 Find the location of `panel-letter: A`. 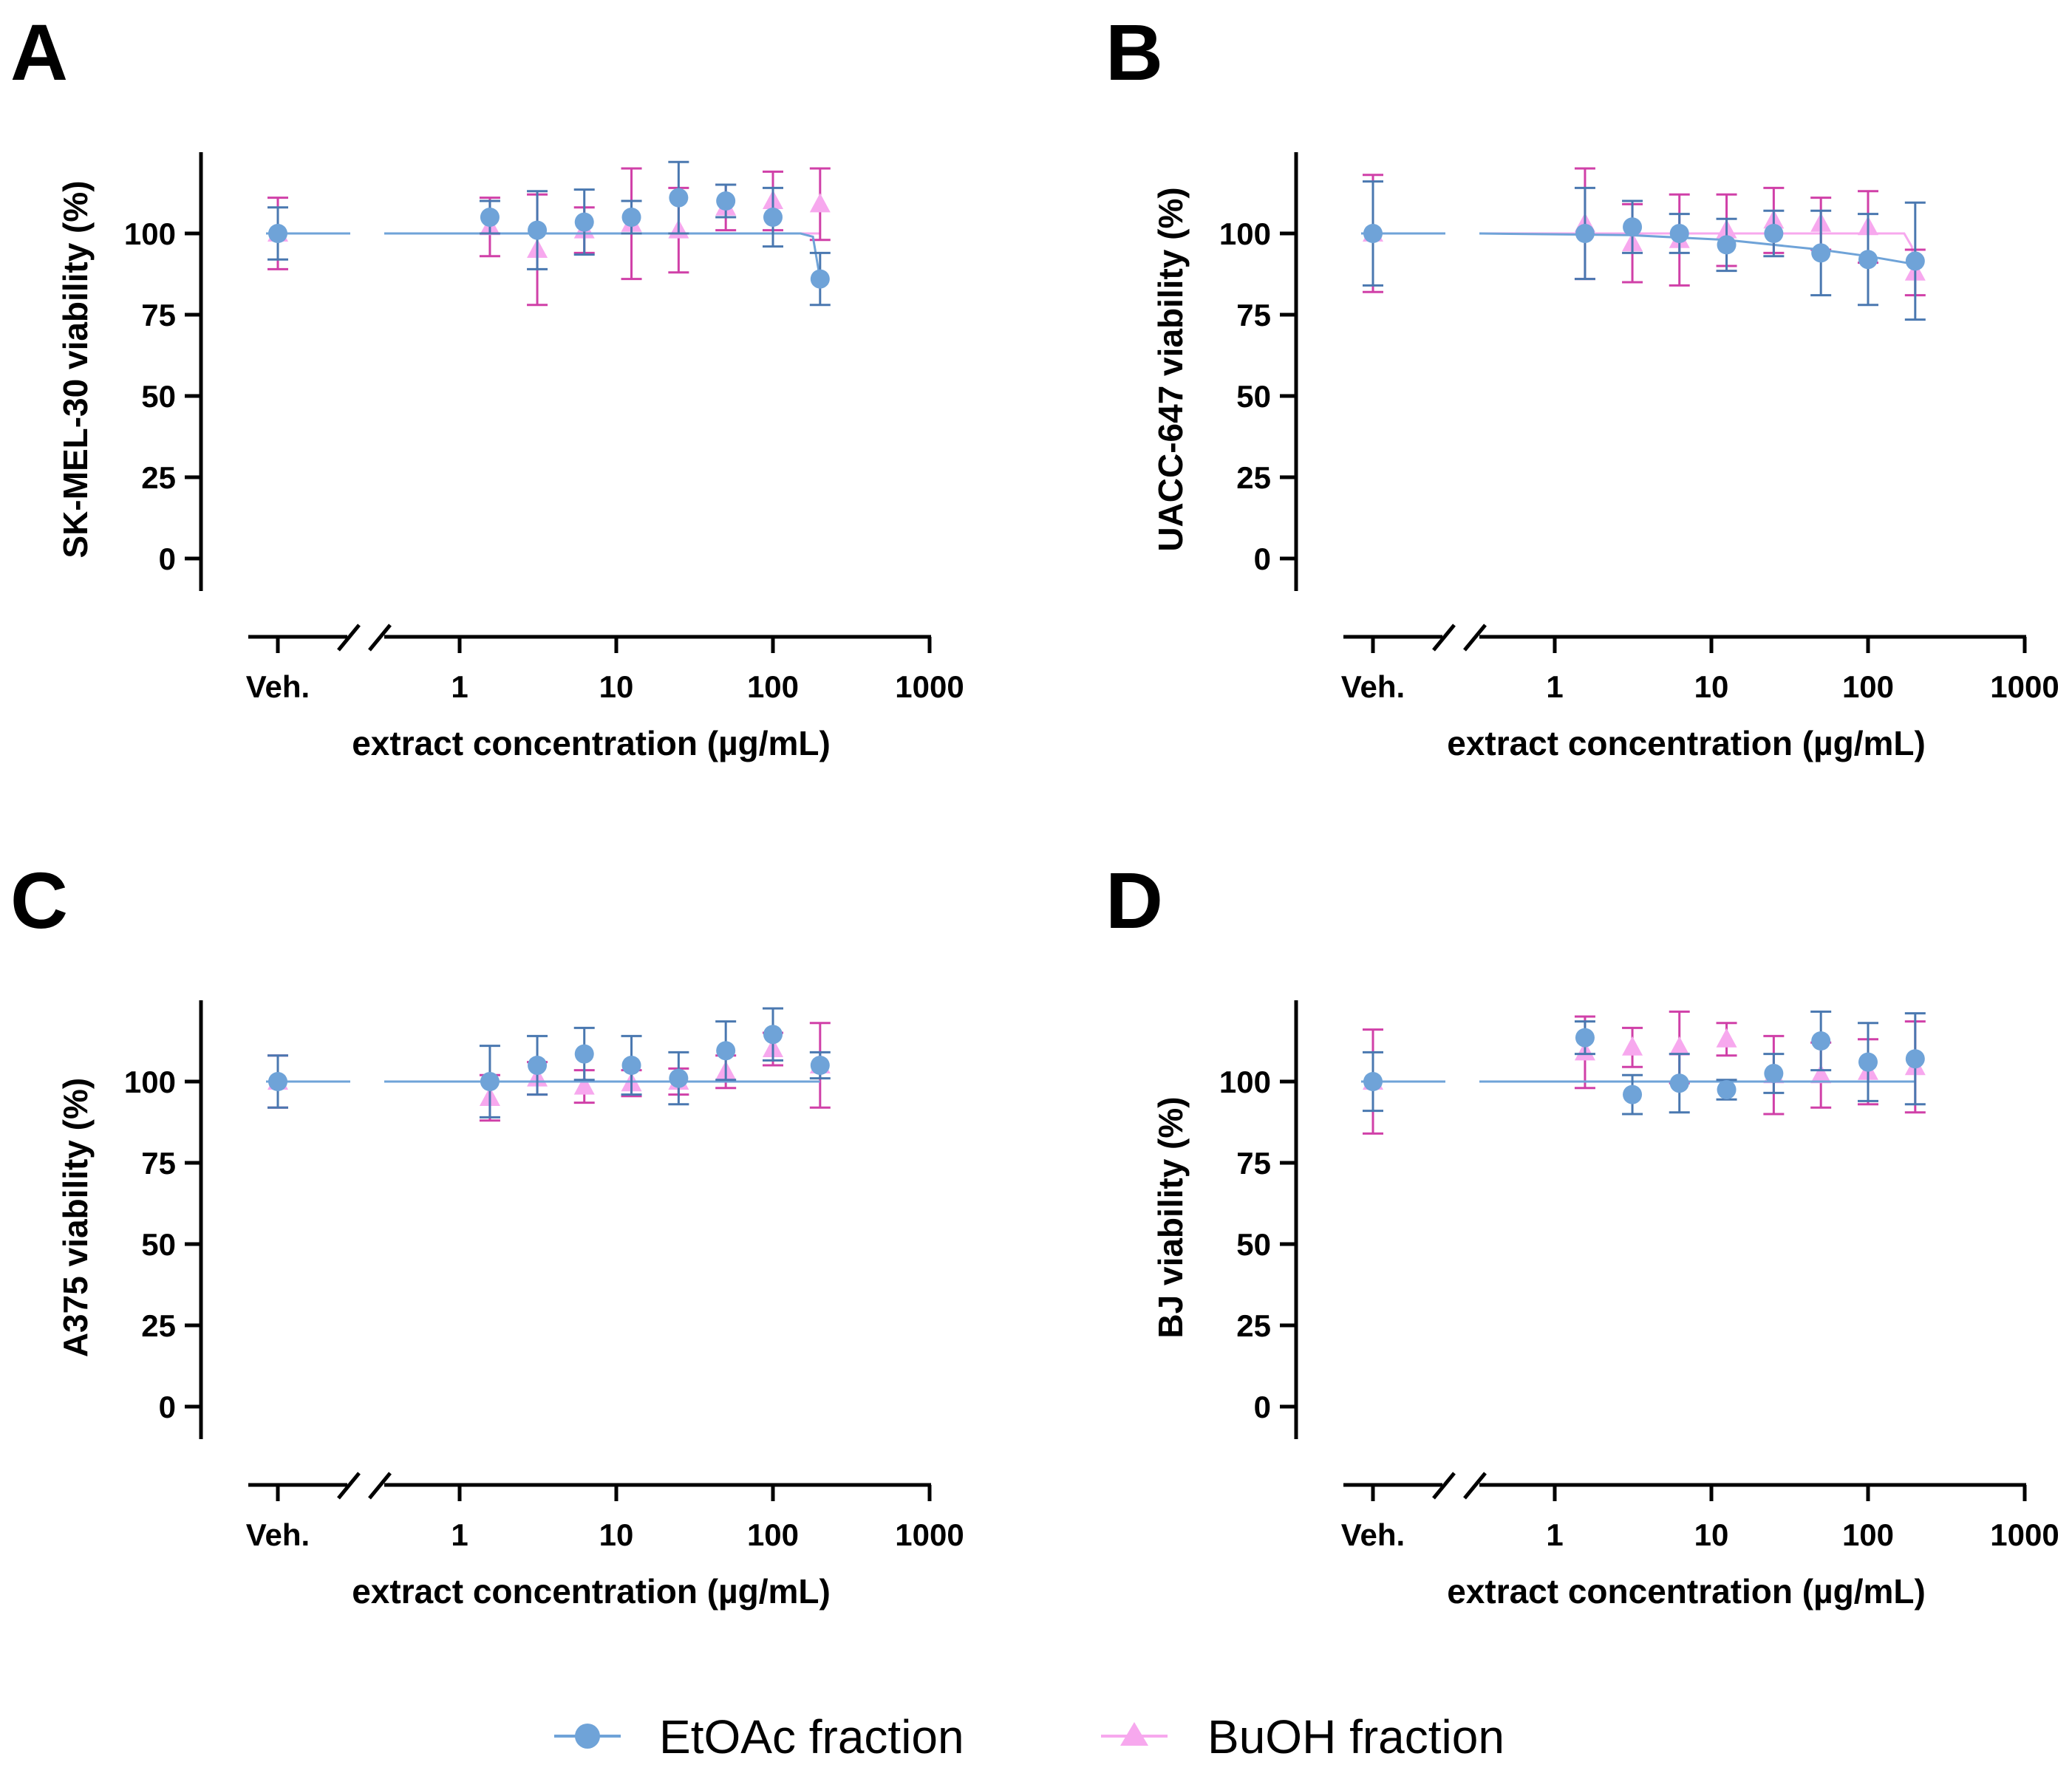

panel-letter: A is located at coordinates (39, 52).